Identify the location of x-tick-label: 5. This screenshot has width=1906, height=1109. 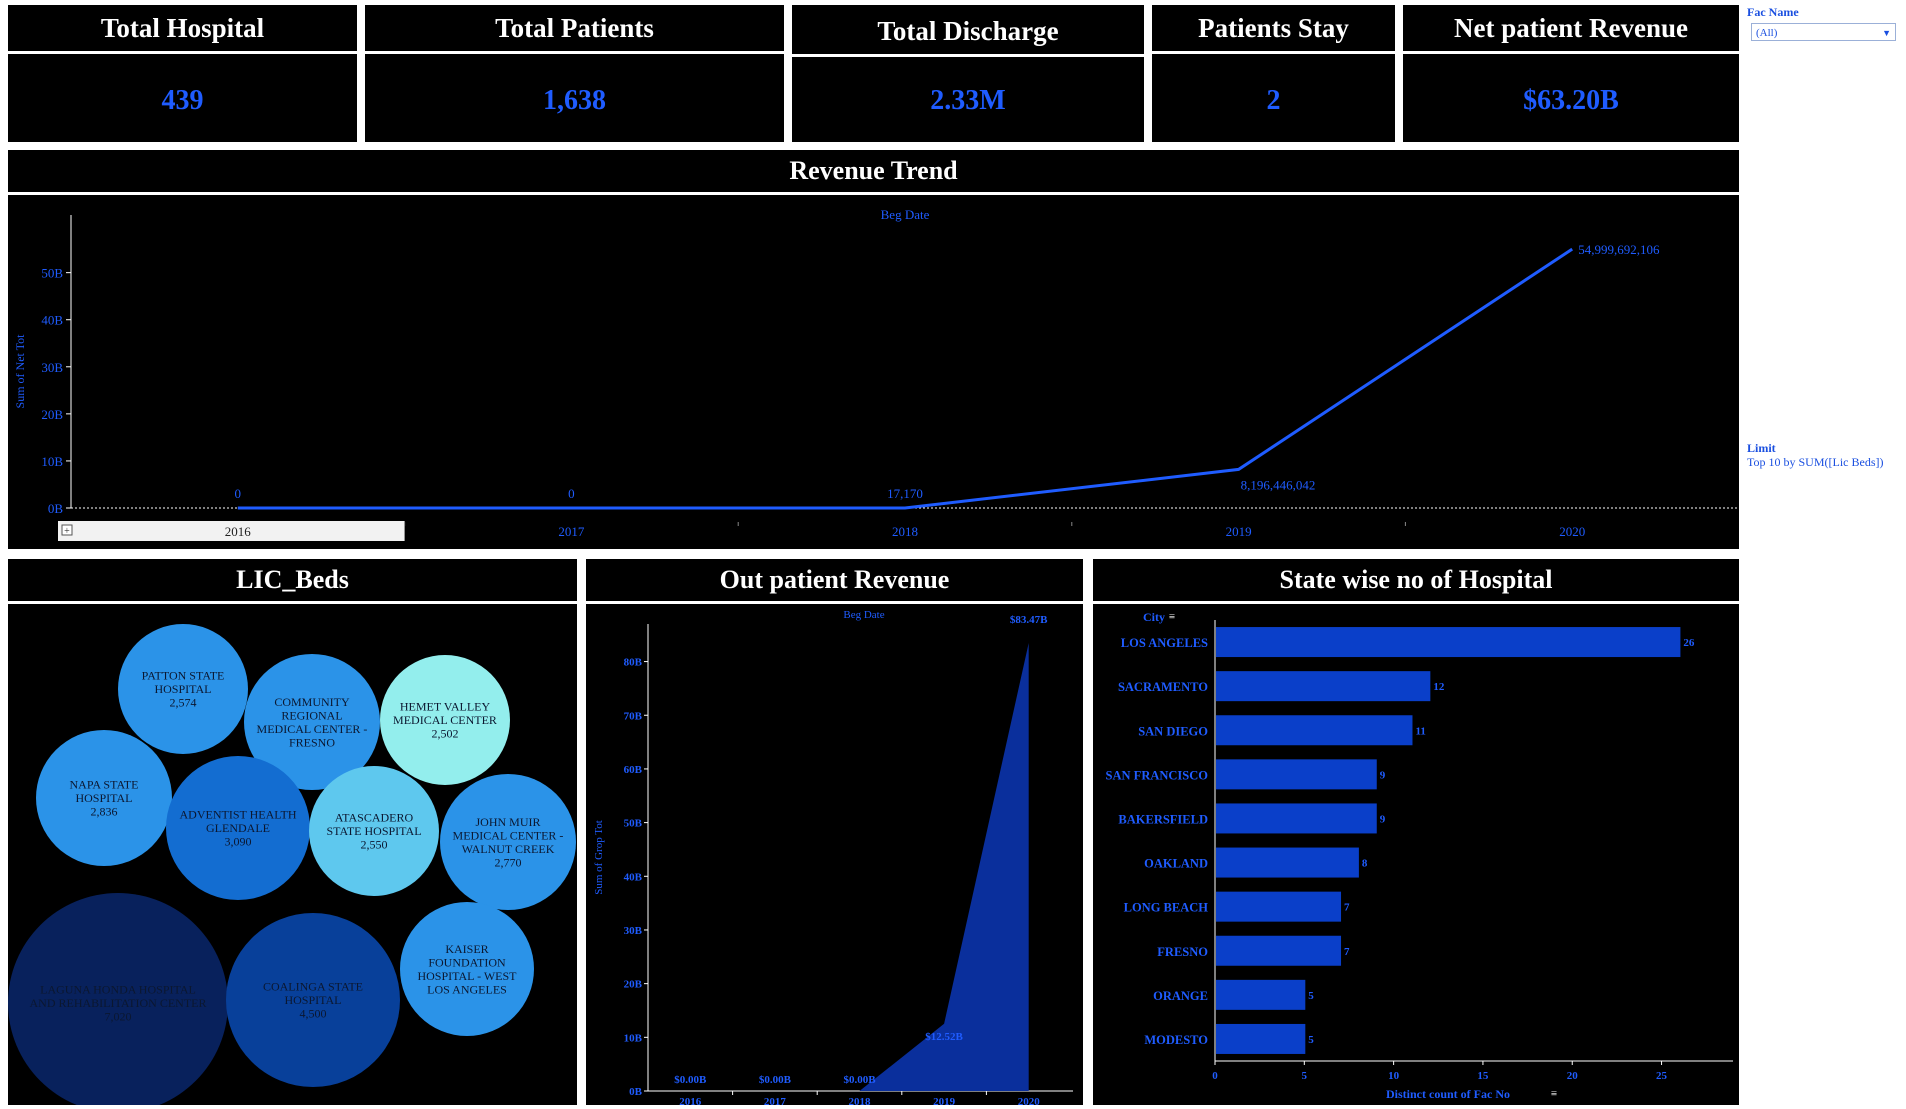
(1305, 1076).